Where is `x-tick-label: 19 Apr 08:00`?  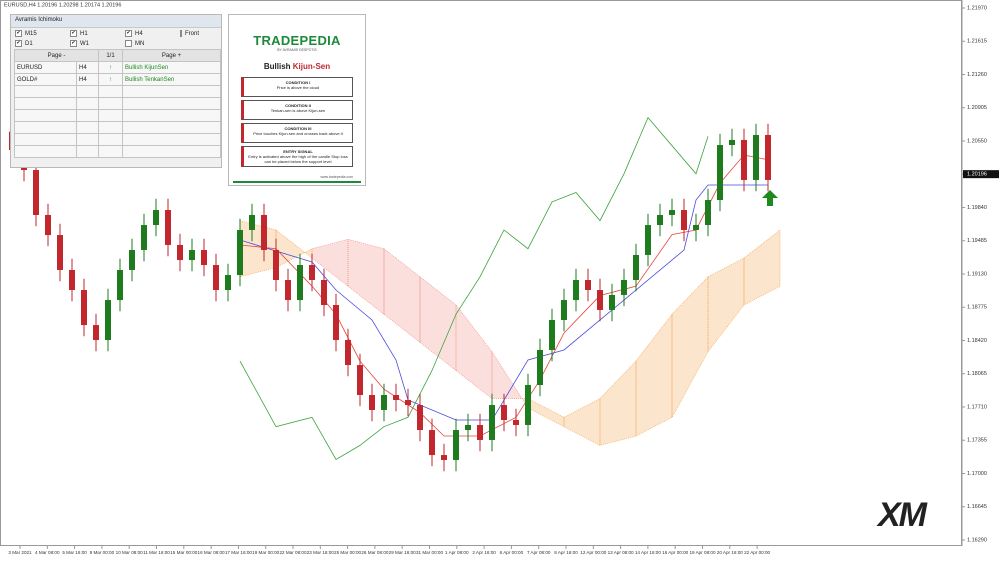
x-tick-label: 19 Apr 08:00 is located at coordinates (702, 552).